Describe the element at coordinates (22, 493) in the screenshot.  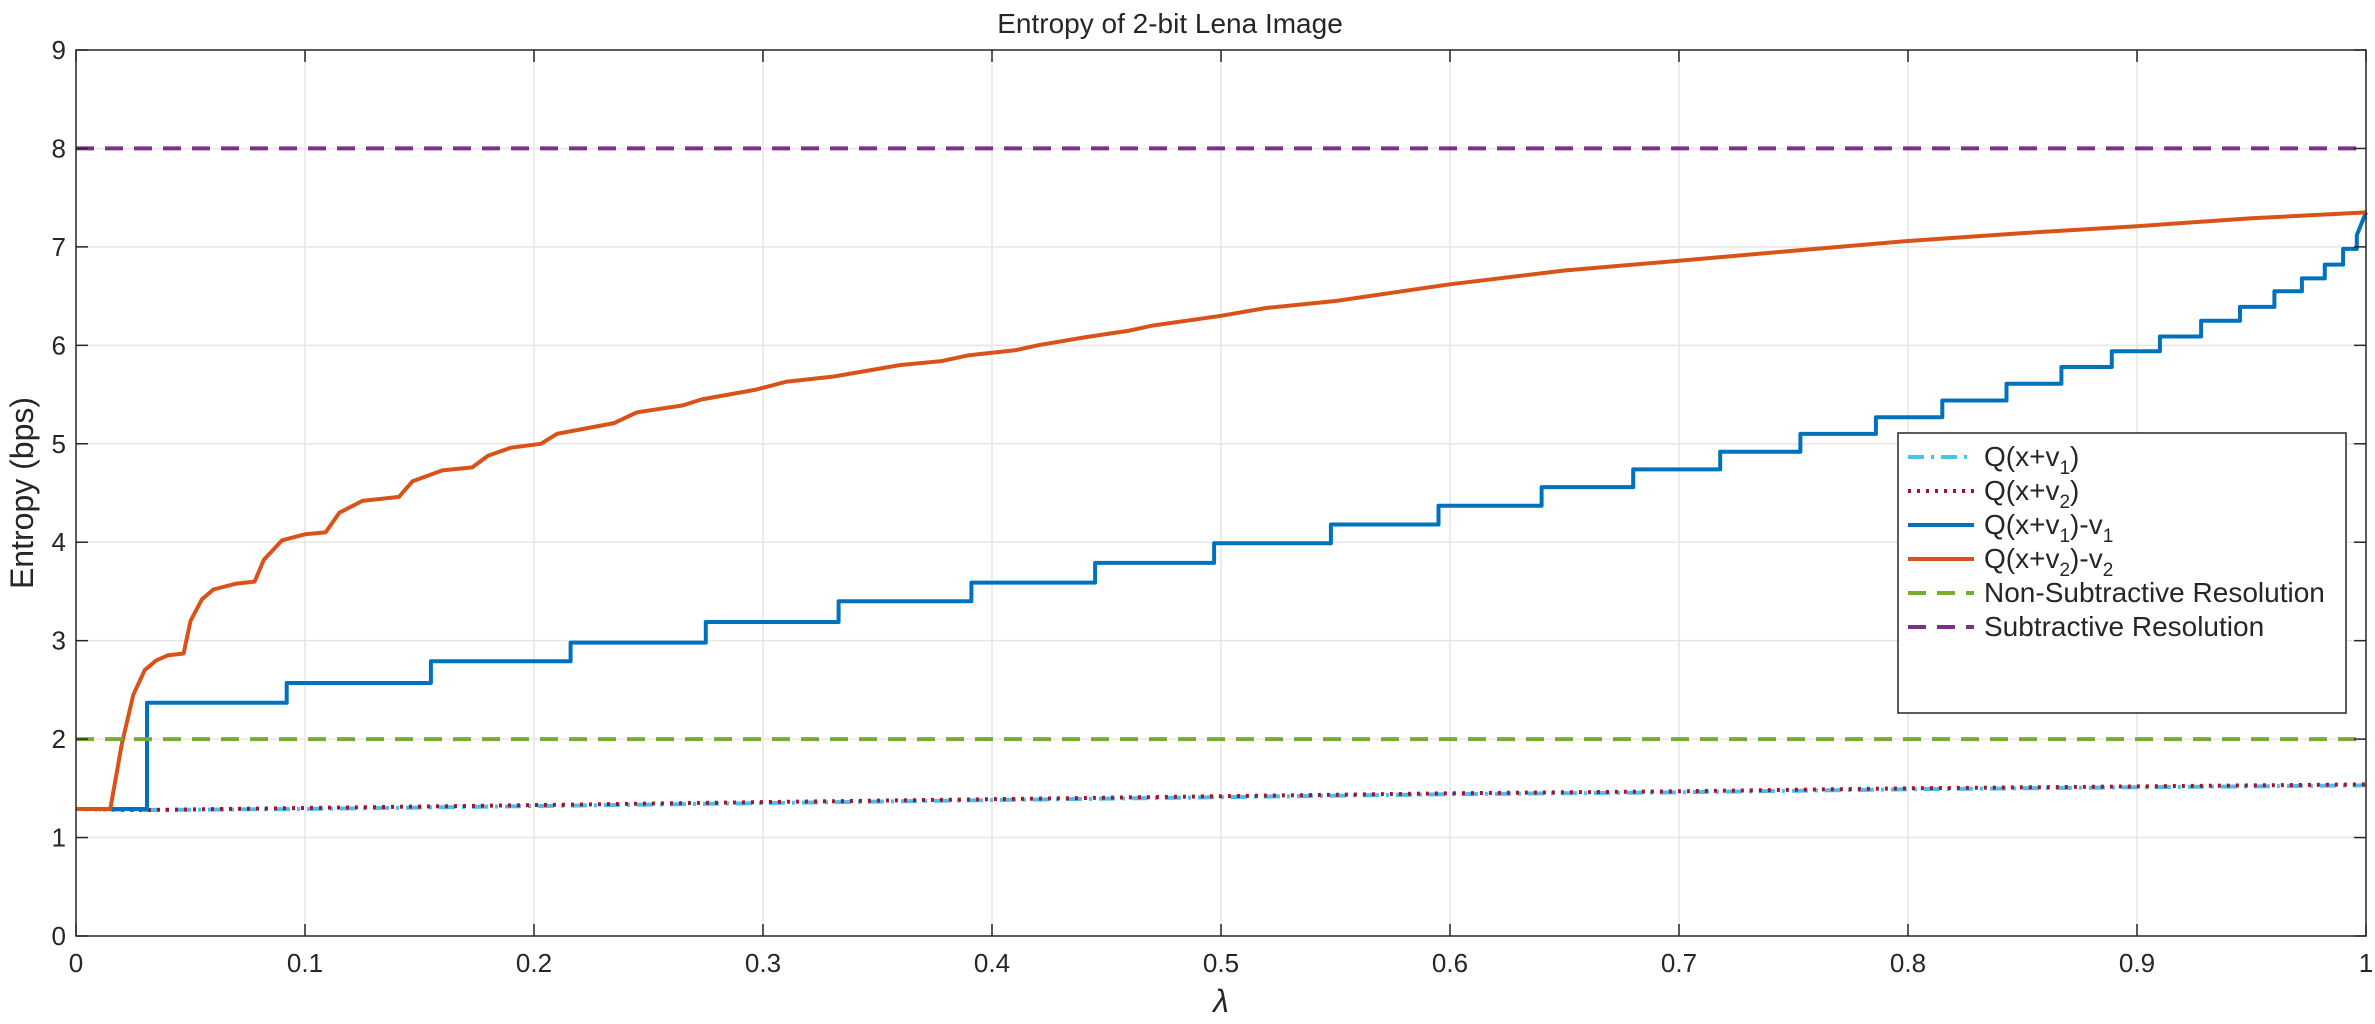
I see `y-axis-label: Entropy (bps)` at that location.